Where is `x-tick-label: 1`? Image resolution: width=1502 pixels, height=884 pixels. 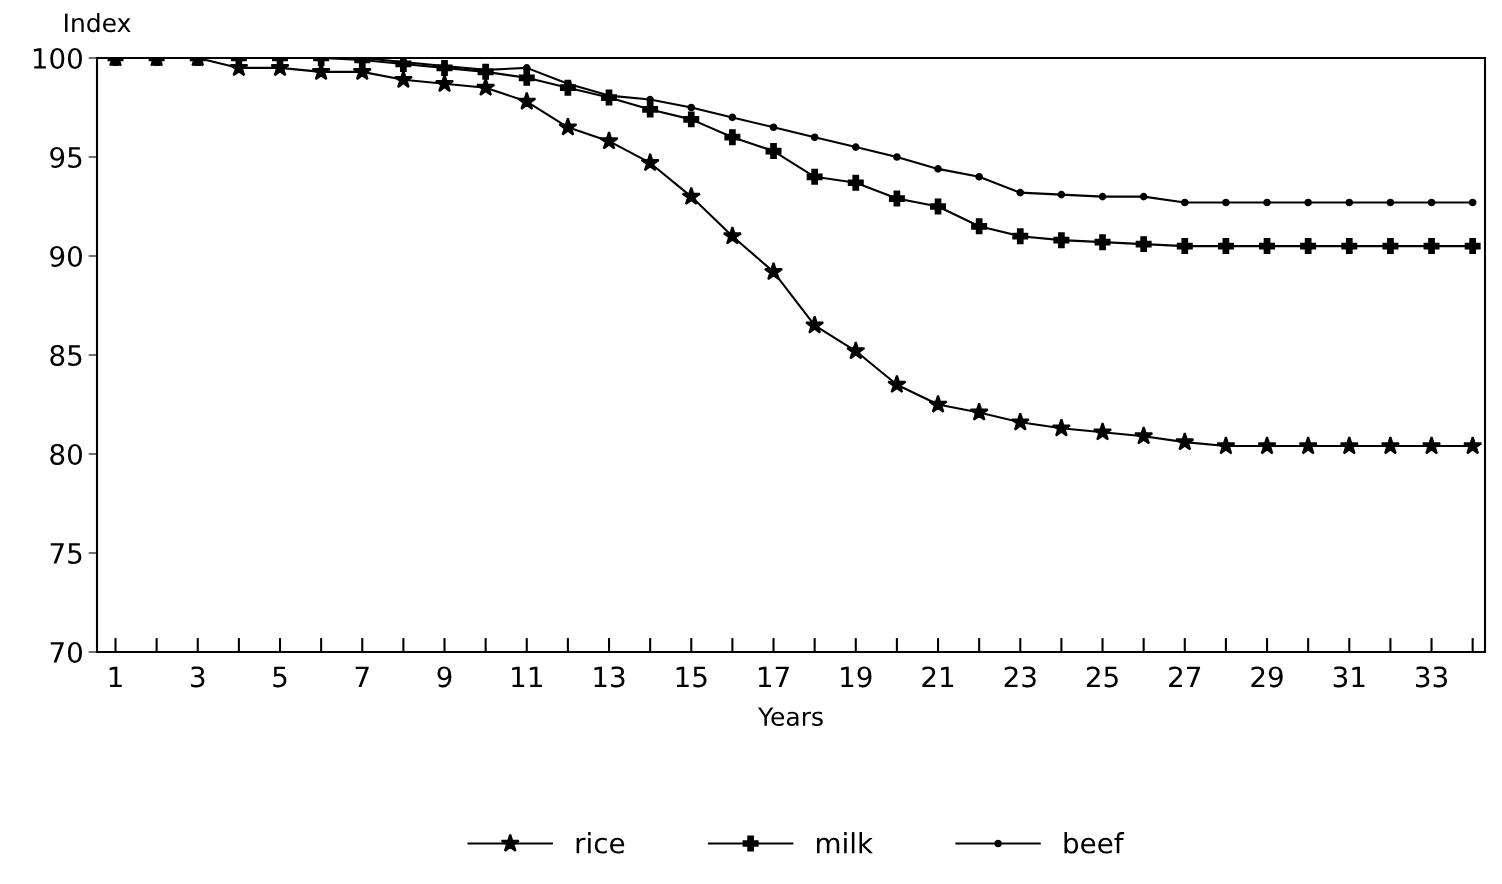 x-tick-label: 1 is located at coordinates (115, 676).